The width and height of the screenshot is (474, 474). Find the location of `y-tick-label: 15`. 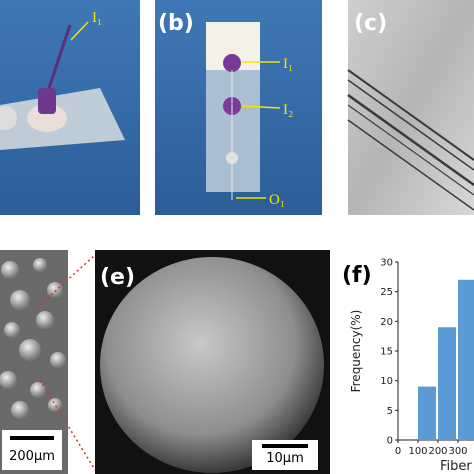

y-tick-label: 15 is located at coordinates (386, 352).